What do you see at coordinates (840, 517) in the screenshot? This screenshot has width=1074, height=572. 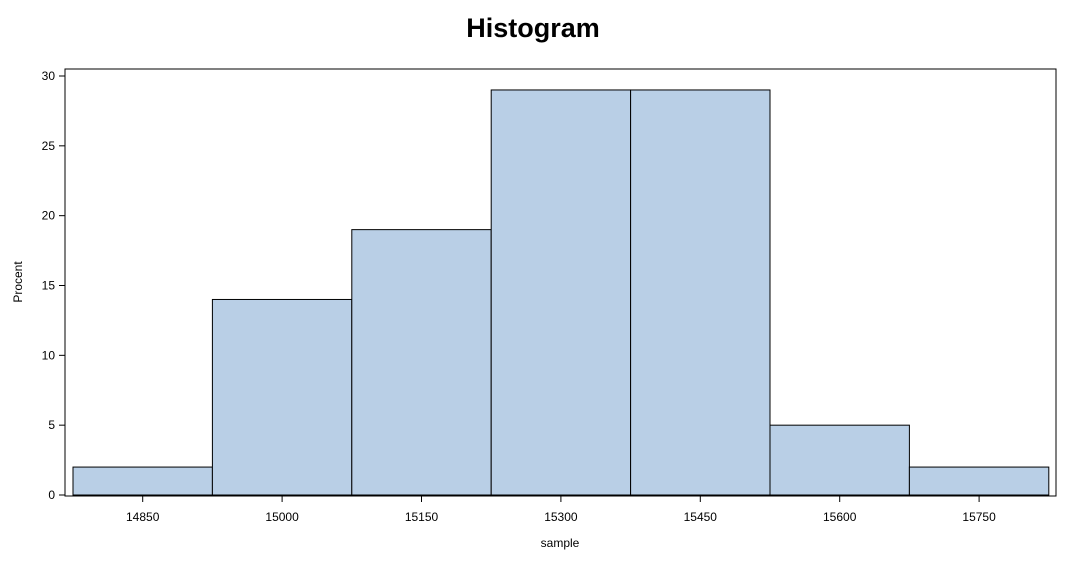 I see `x-tick-label: 15600` at bounding box center [840, 517].